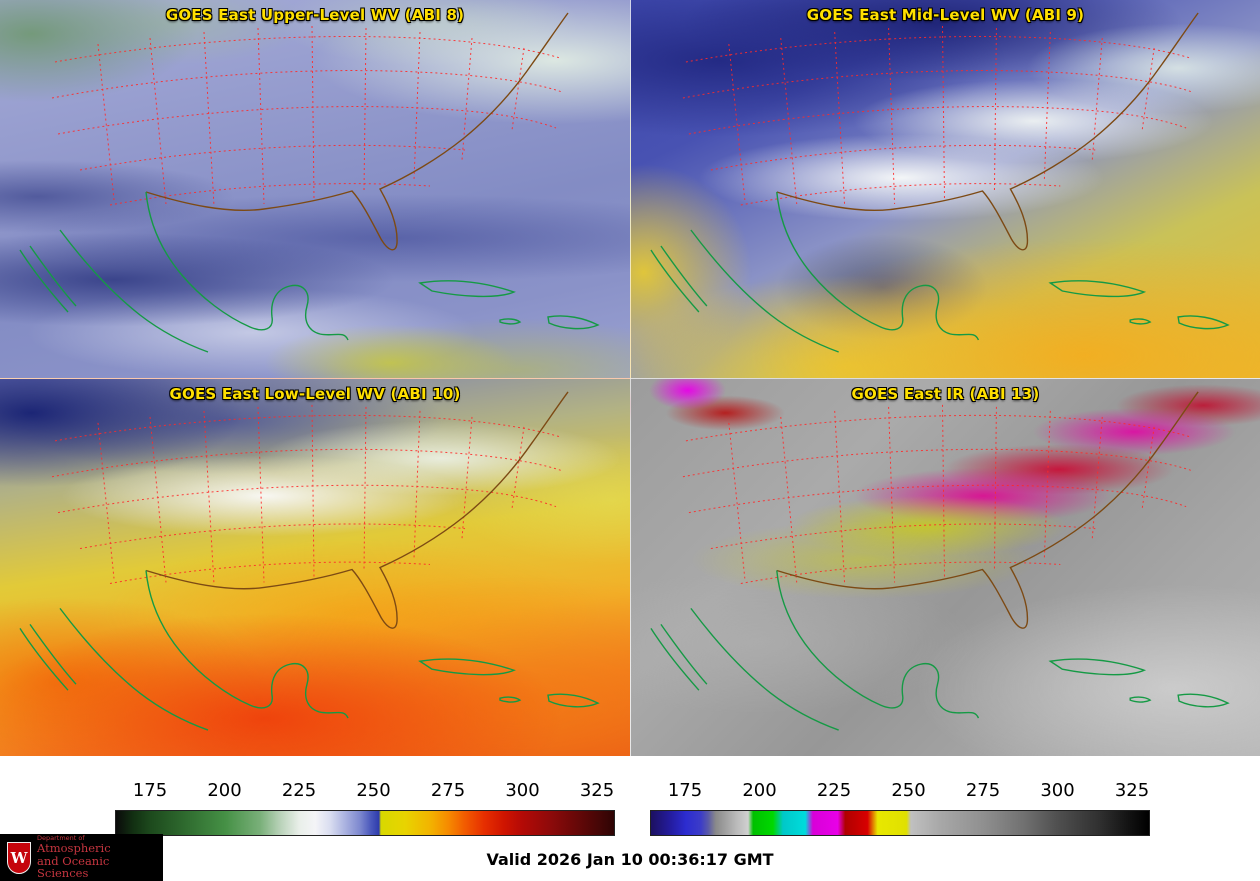  Describe the element at coordinates (74, 848) in the screenshot. I see `logo-line-1: Atmospheric` at that location.